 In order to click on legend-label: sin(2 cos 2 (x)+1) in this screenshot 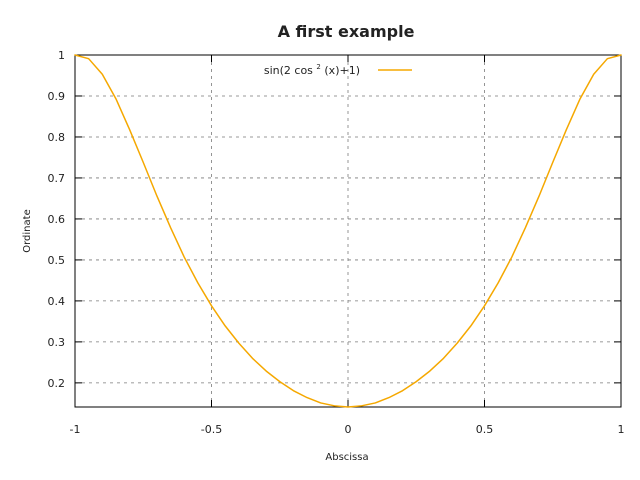, I will do `click(312, 68)`.